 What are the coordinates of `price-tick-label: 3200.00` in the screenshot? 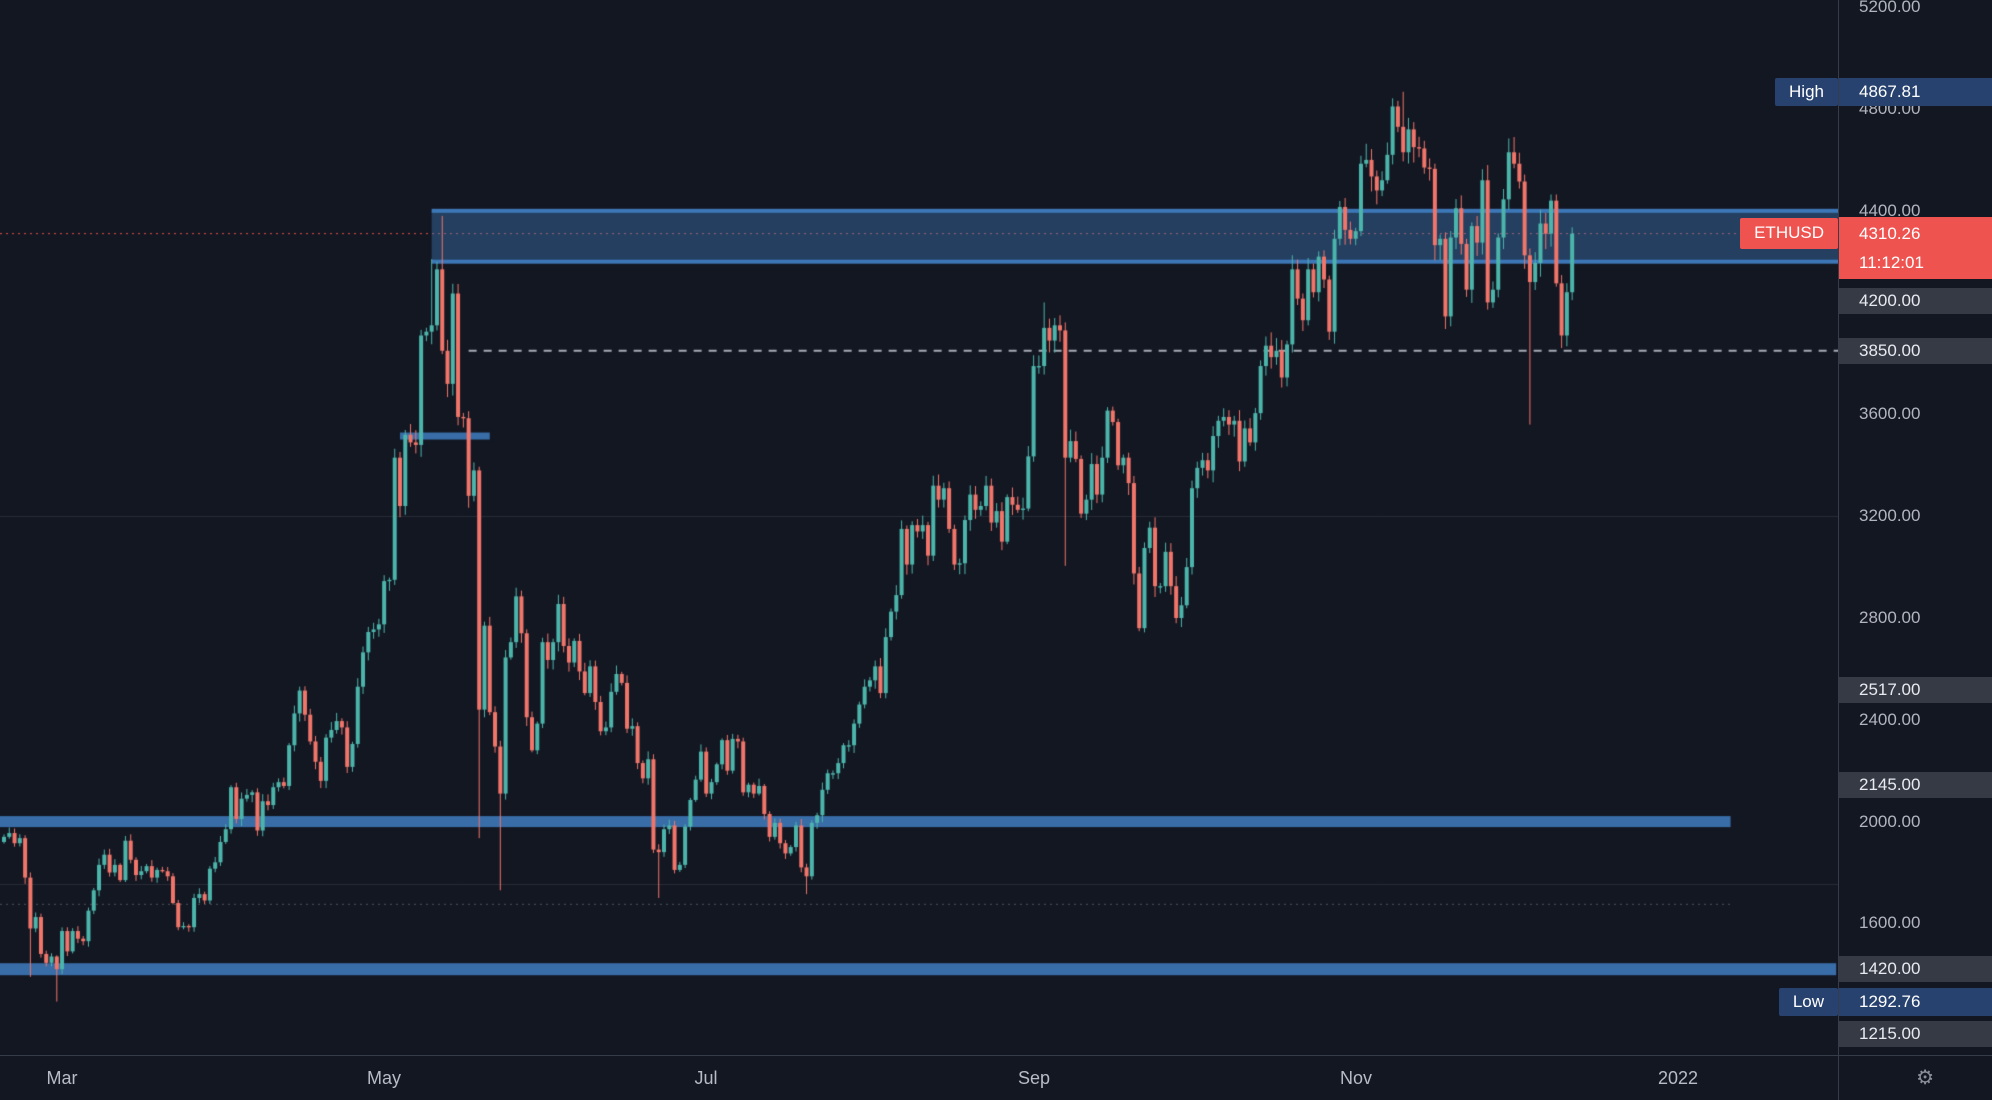 It's located at (1890, 515).